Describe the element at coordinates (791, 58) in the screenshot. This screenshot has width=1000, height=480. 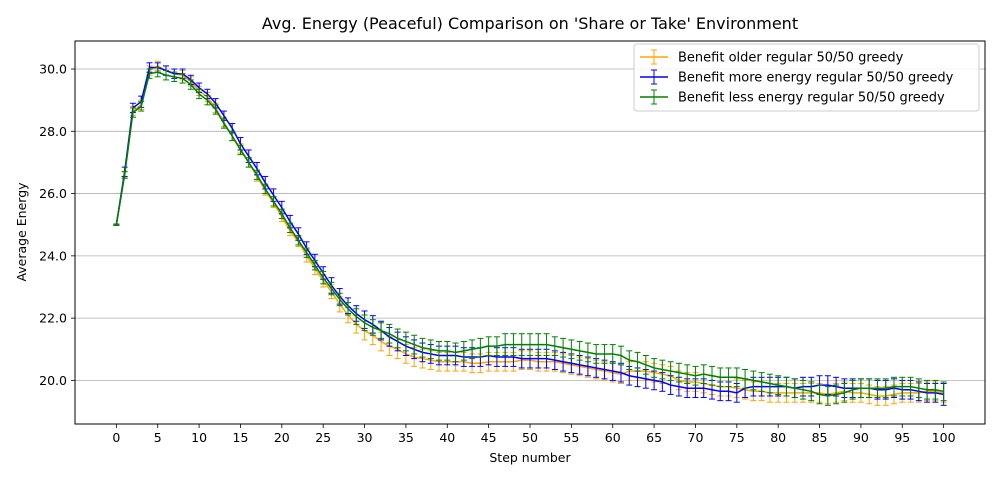
I see `legend-label: Benefit older regular 50/50 greedy` at that location.